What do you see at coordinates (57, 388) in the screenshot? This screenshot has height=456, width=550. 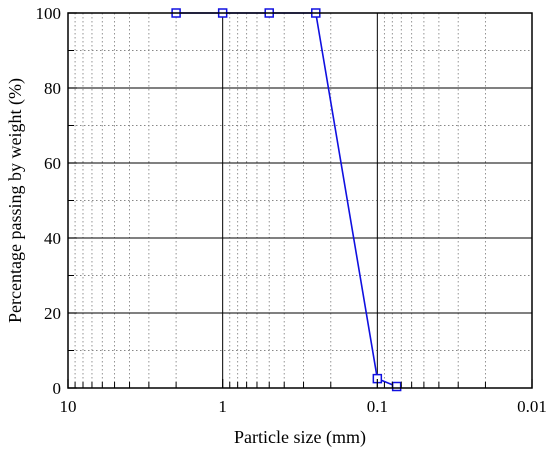 I see `y-tick-label: 0` at bounding box center [57, 388].